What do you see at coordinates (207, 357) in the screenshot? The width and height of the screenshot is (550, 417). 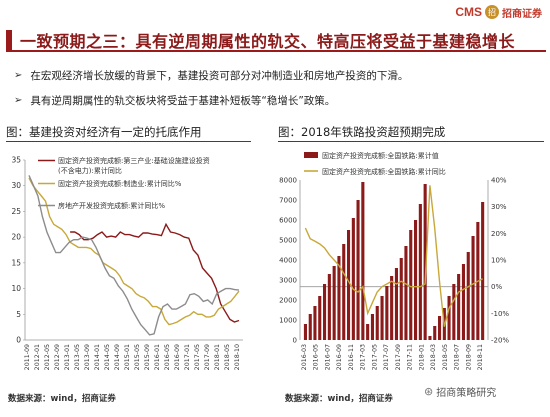 I see `left-x-tick-label: 2017-09` at bounding box center [207, 357].